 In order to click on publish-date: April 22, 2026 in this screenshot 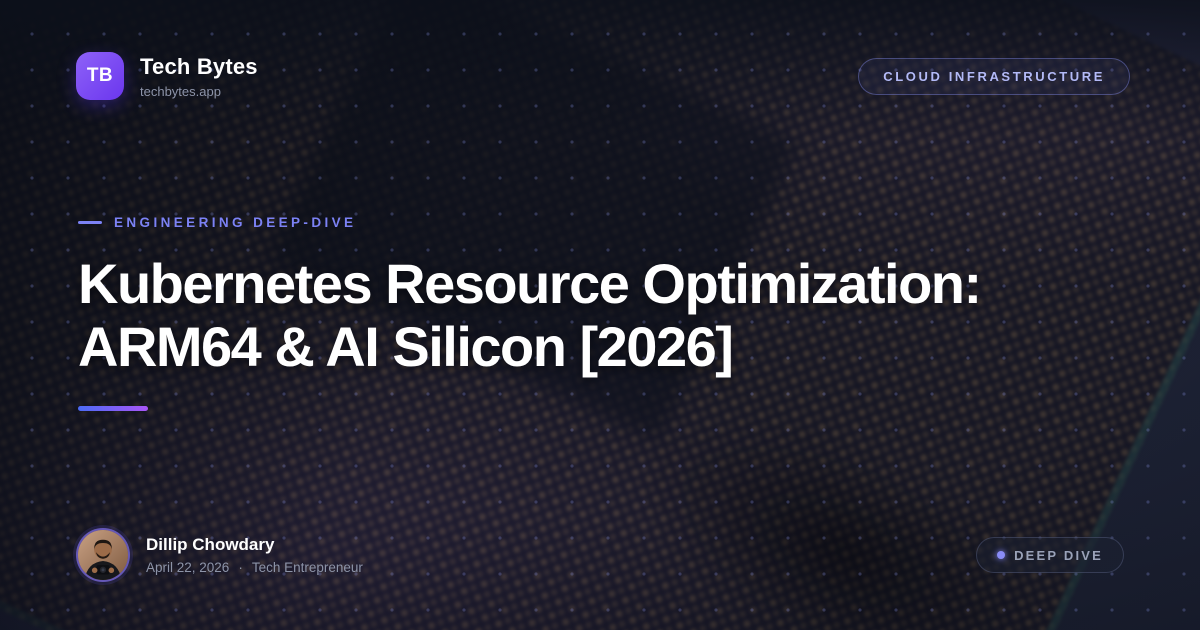, I will do `click(188, 567)`.